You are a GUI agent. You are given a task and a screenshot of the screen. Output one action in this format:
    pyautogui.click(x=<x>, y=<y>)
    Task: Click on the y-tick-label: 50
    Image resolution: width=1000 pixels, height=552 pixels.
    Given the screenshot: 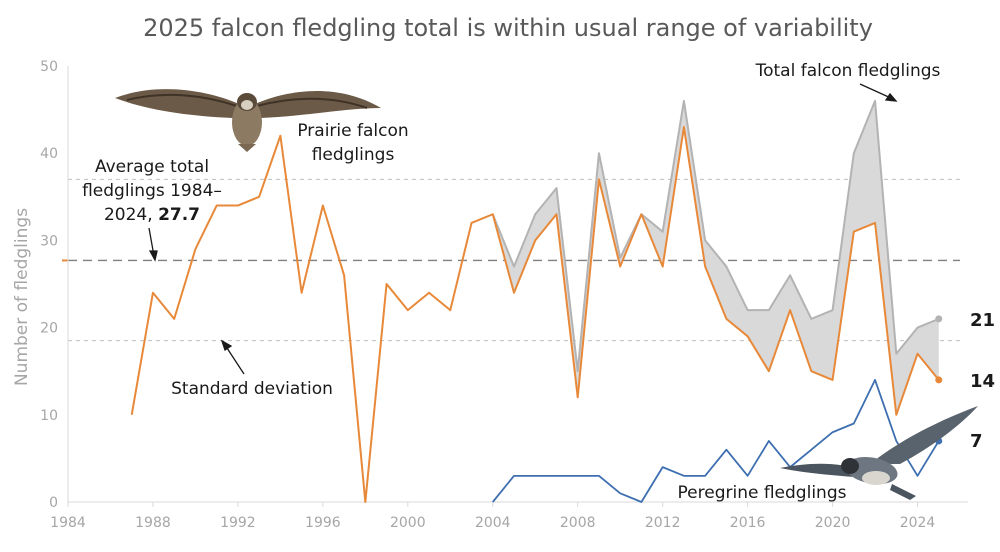 What is the action you would take?
    pyautogui.click(x=49, y=67)
    